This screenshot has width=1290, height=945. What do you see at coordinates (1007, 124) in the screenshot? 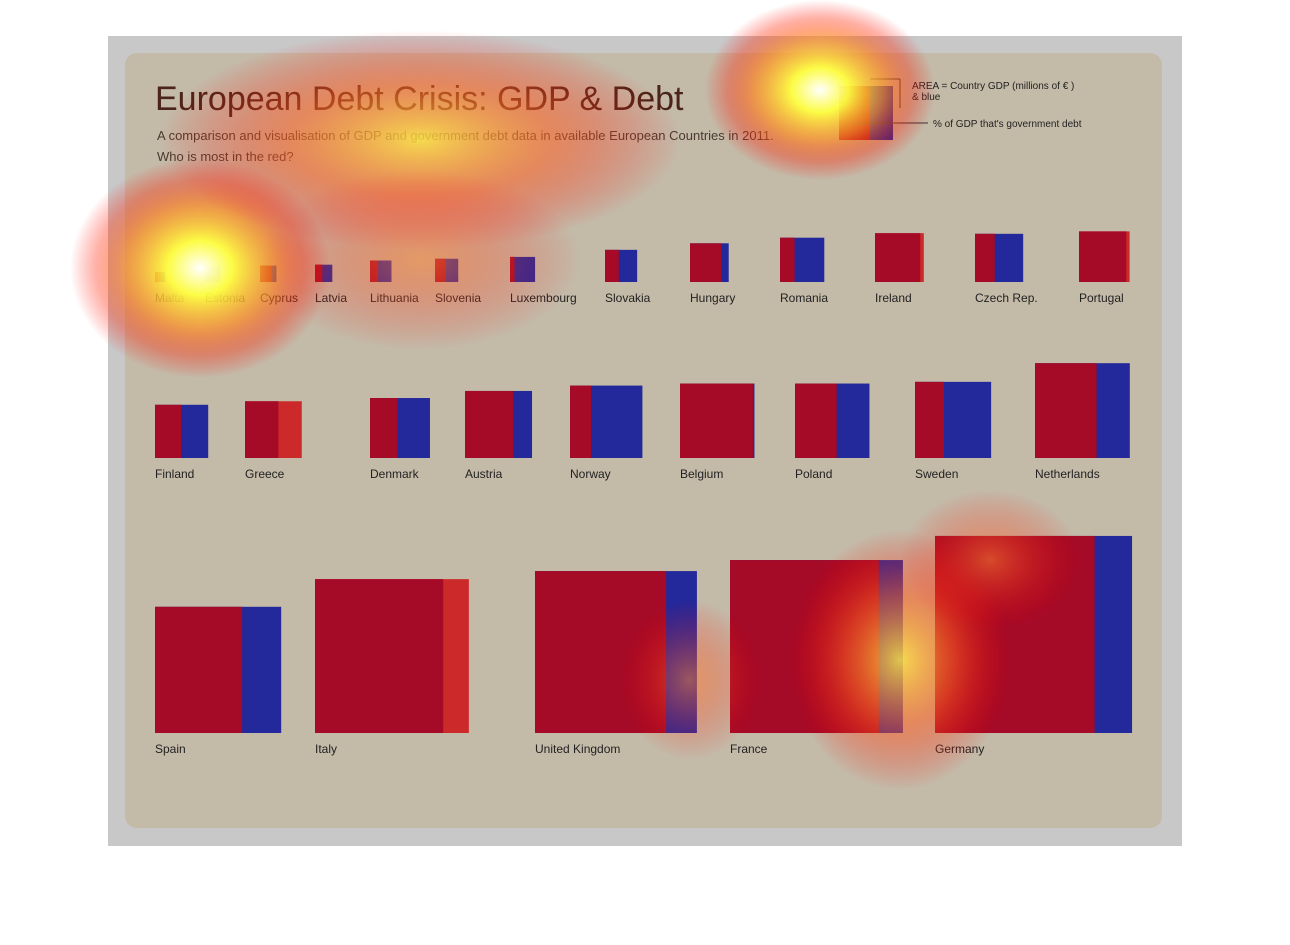
I see `legend-text: % of GDP that's government debt` at bounding box center [1007, 124].